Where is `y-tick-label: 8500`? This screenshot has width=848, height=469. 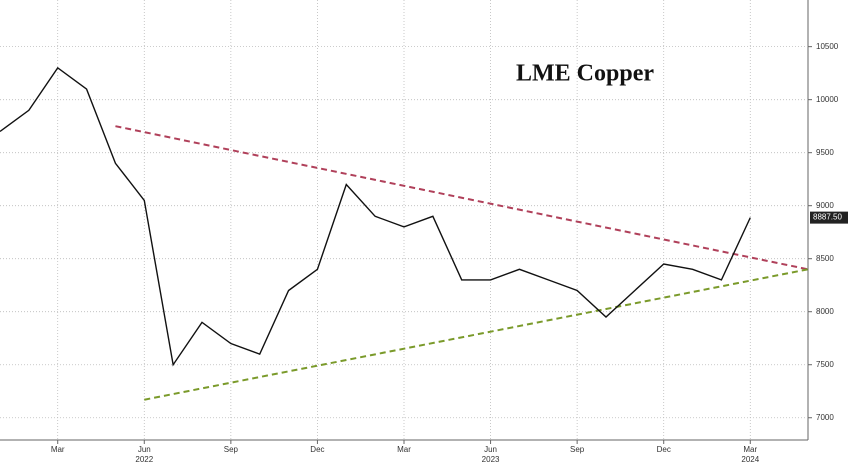
y-tick-label: 8500 is located at coordinates (825, 258).